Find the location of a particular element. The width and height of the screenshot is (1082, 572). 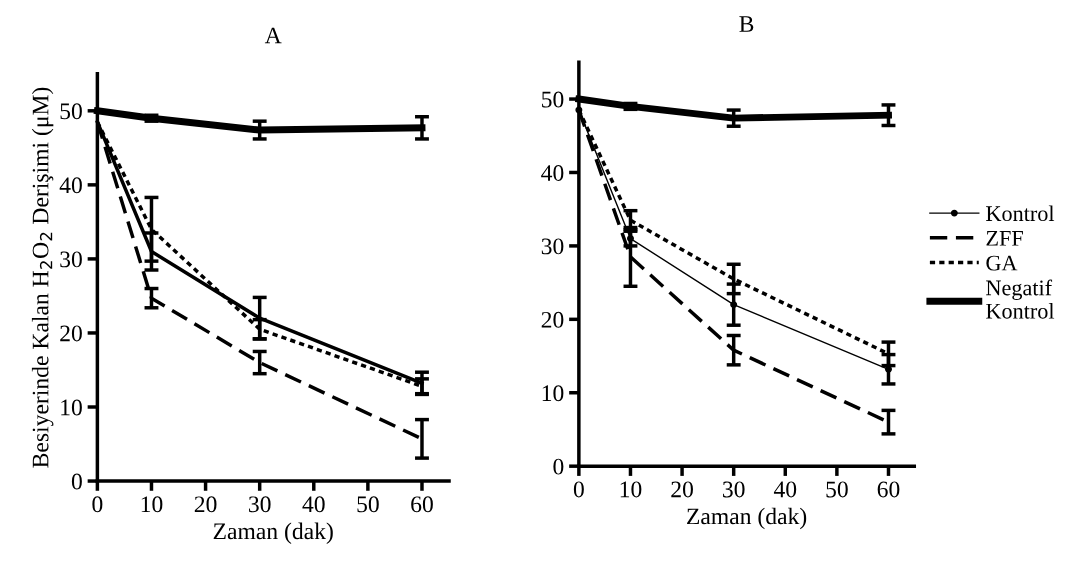

chart-title: B is located at coordinates (746, 24).